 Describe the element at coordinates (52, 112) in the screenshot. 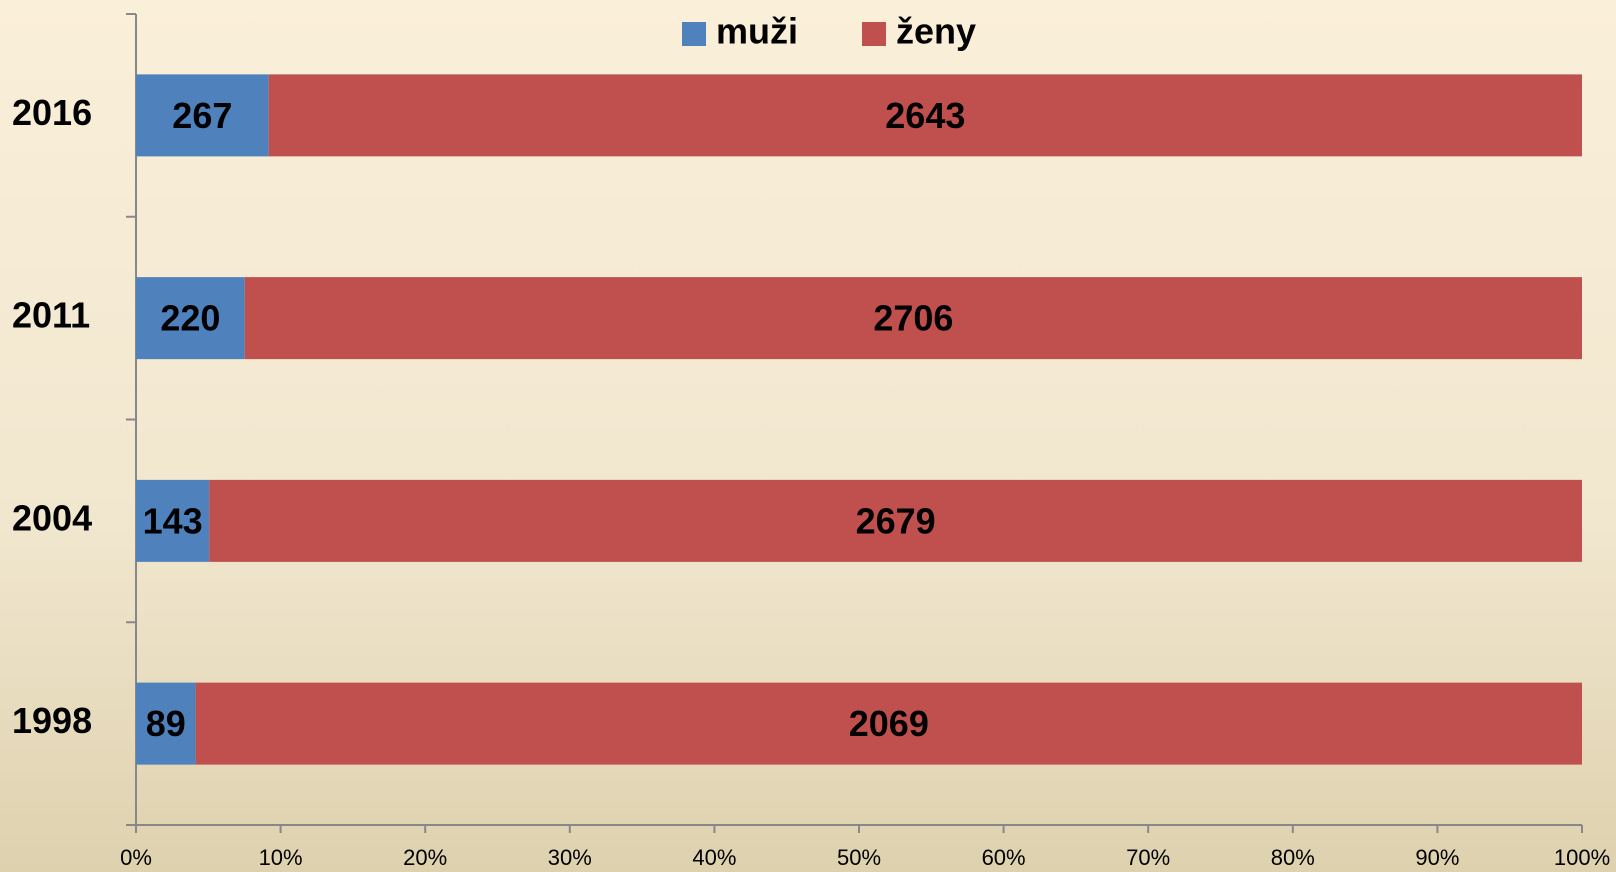

I see `category-label: 2016` at that location.